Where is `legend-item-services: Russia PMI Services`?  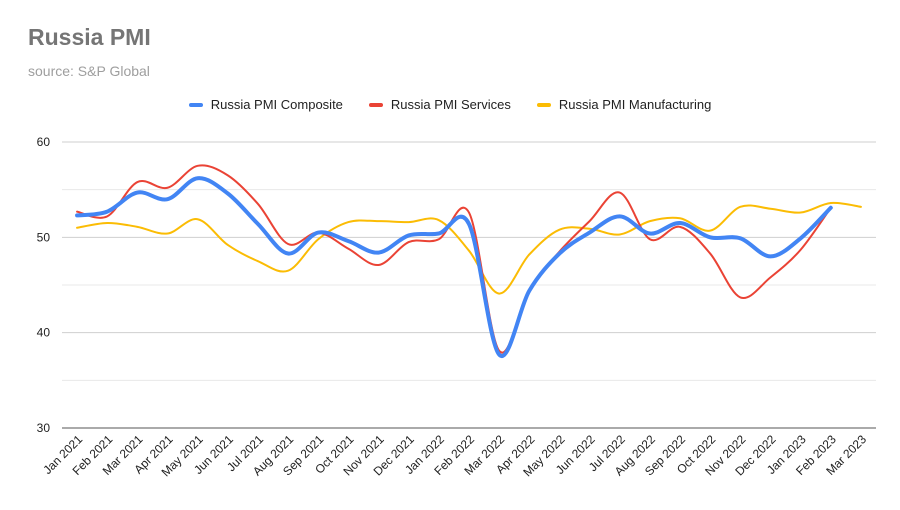
legend-item-services: Russia PMI Services is located at coordinates (439, 104).